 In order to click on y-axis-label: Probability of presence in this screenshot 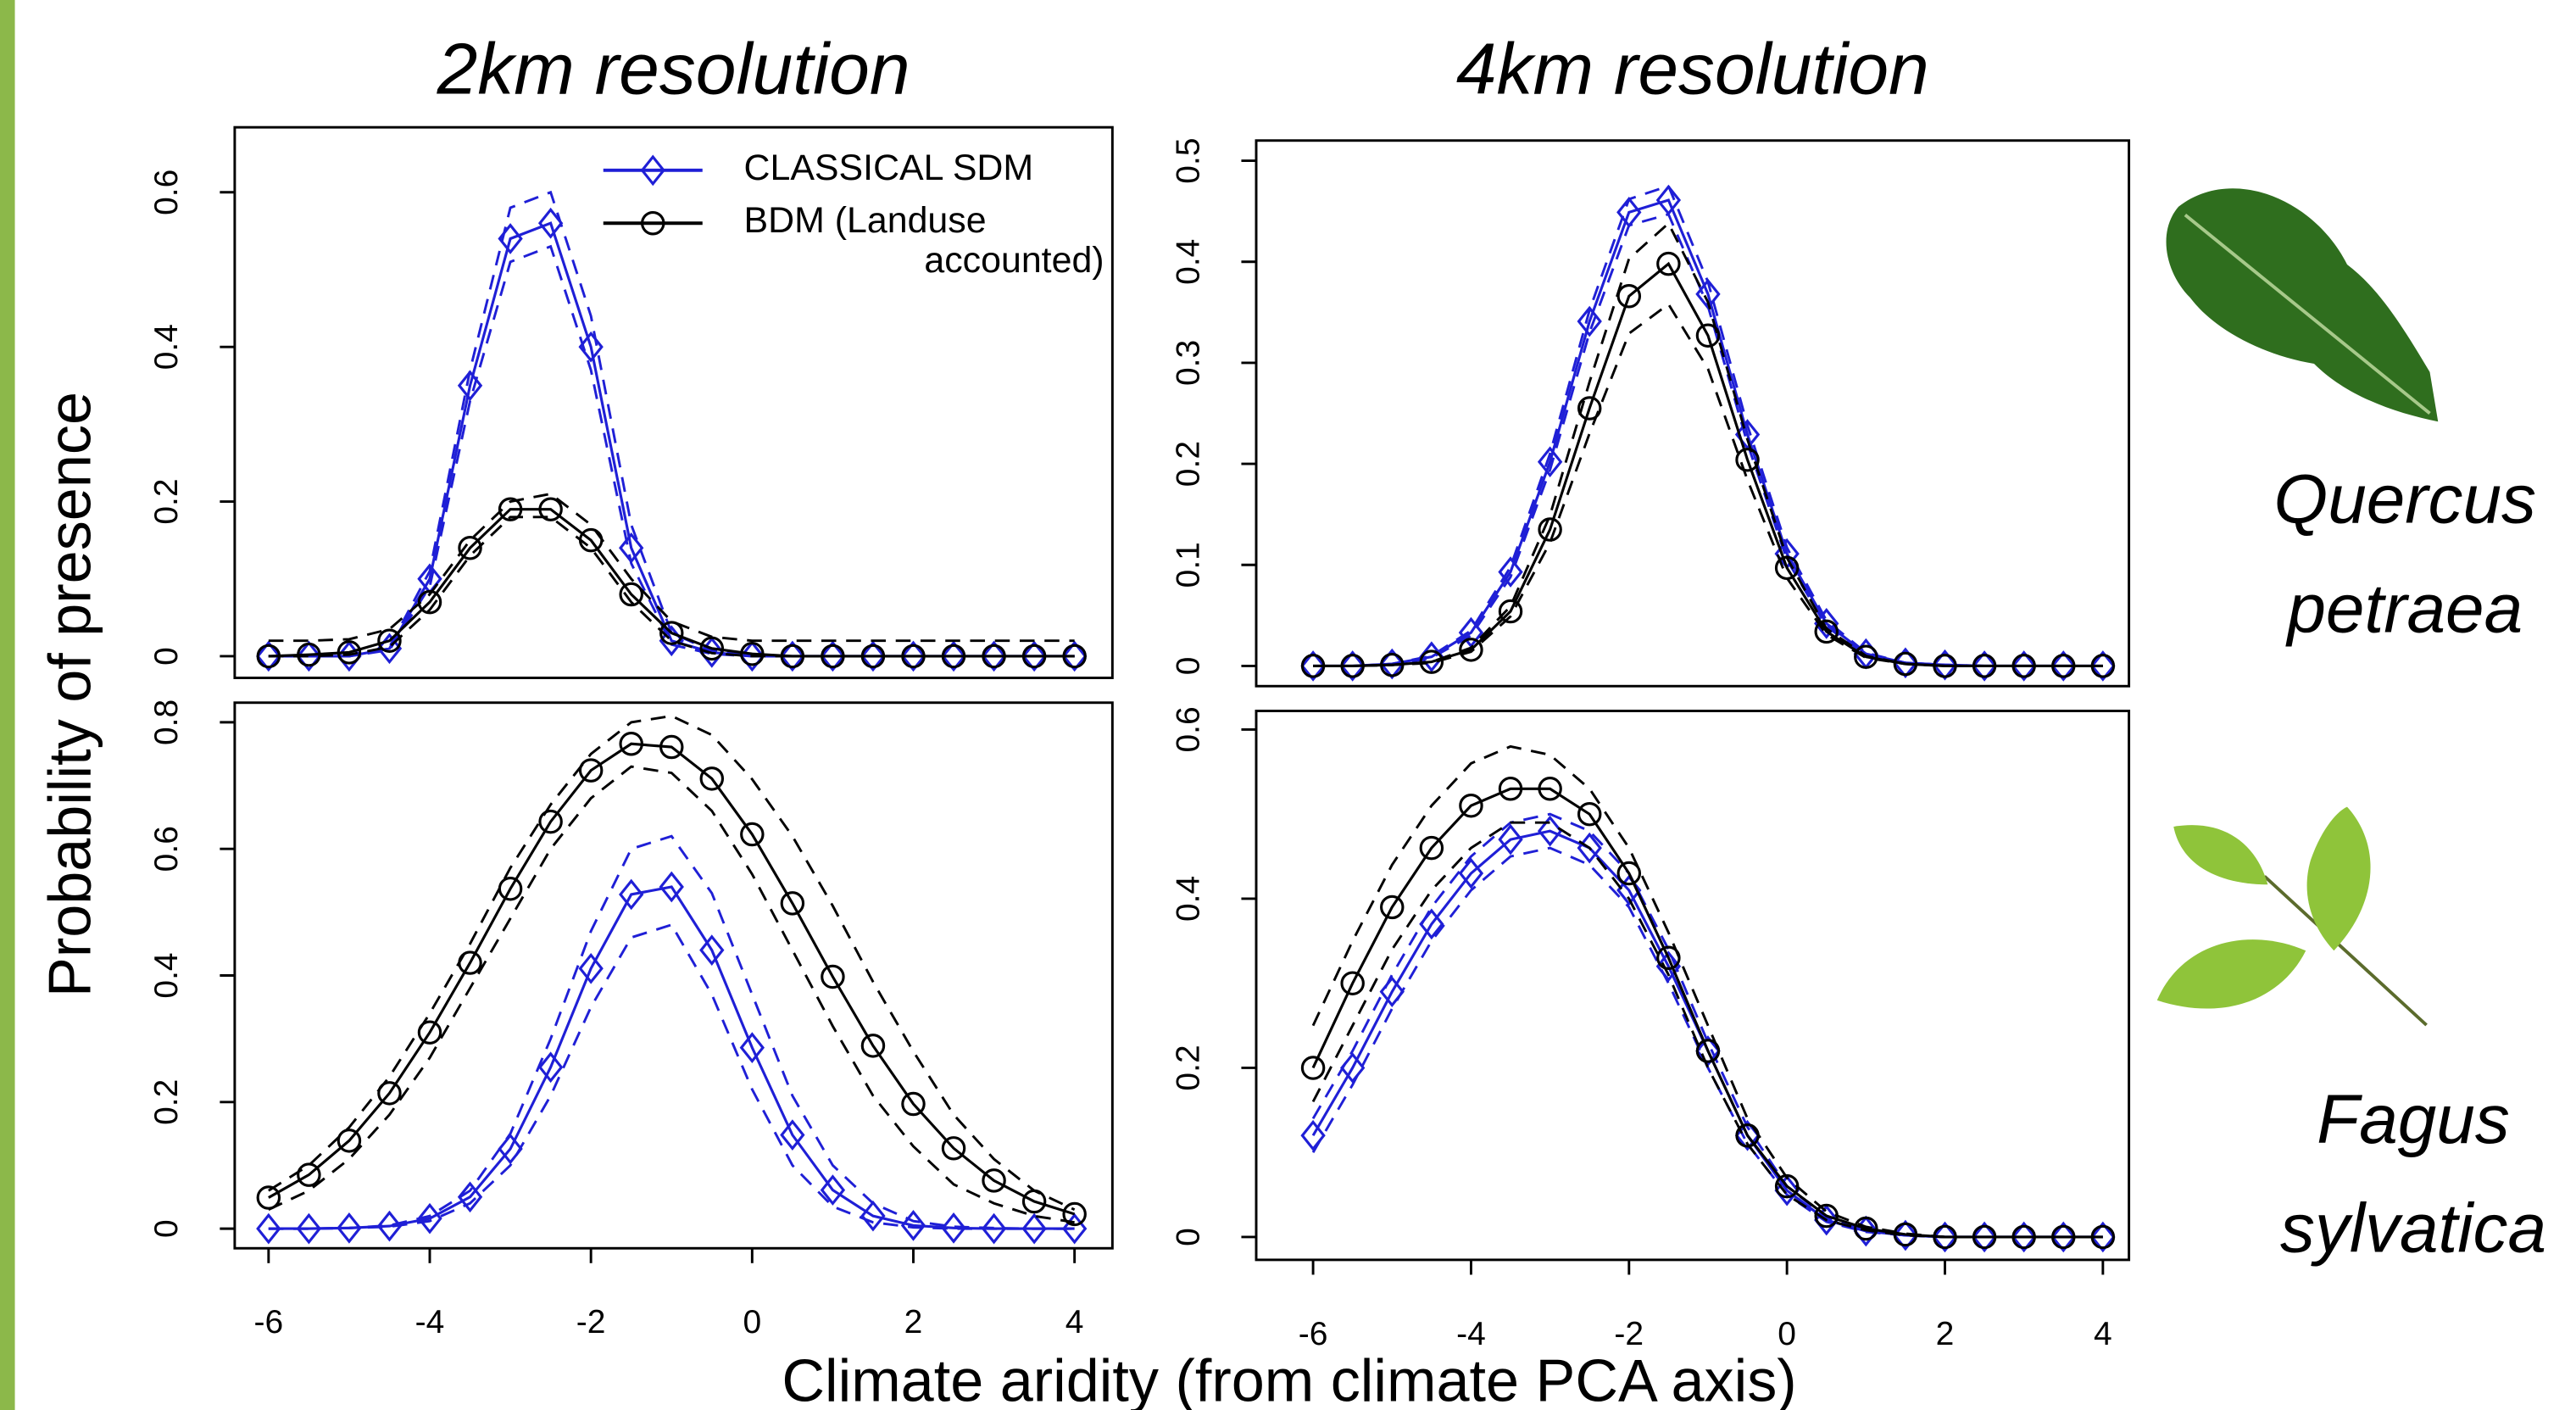, I will do `click(69, 694)`.